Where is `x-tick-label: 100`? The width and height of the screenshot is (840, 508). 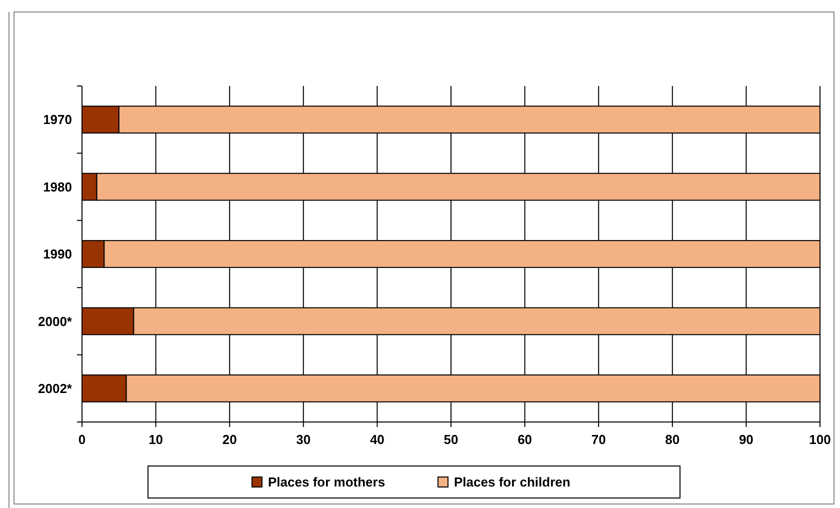 x-tick-label: 100 is located at coordinates (820, 439).